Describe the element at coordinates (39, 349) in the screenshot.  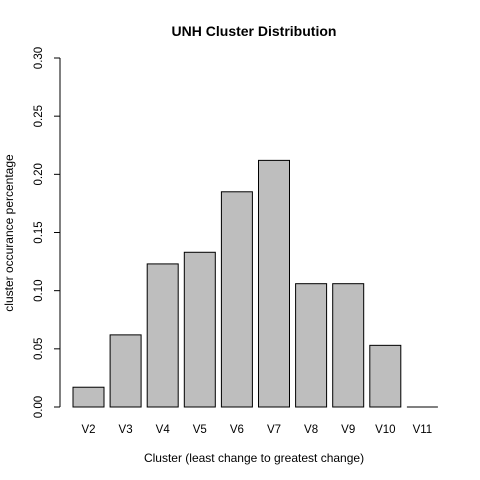
I see `y-tick-label: 0.05` at that location.